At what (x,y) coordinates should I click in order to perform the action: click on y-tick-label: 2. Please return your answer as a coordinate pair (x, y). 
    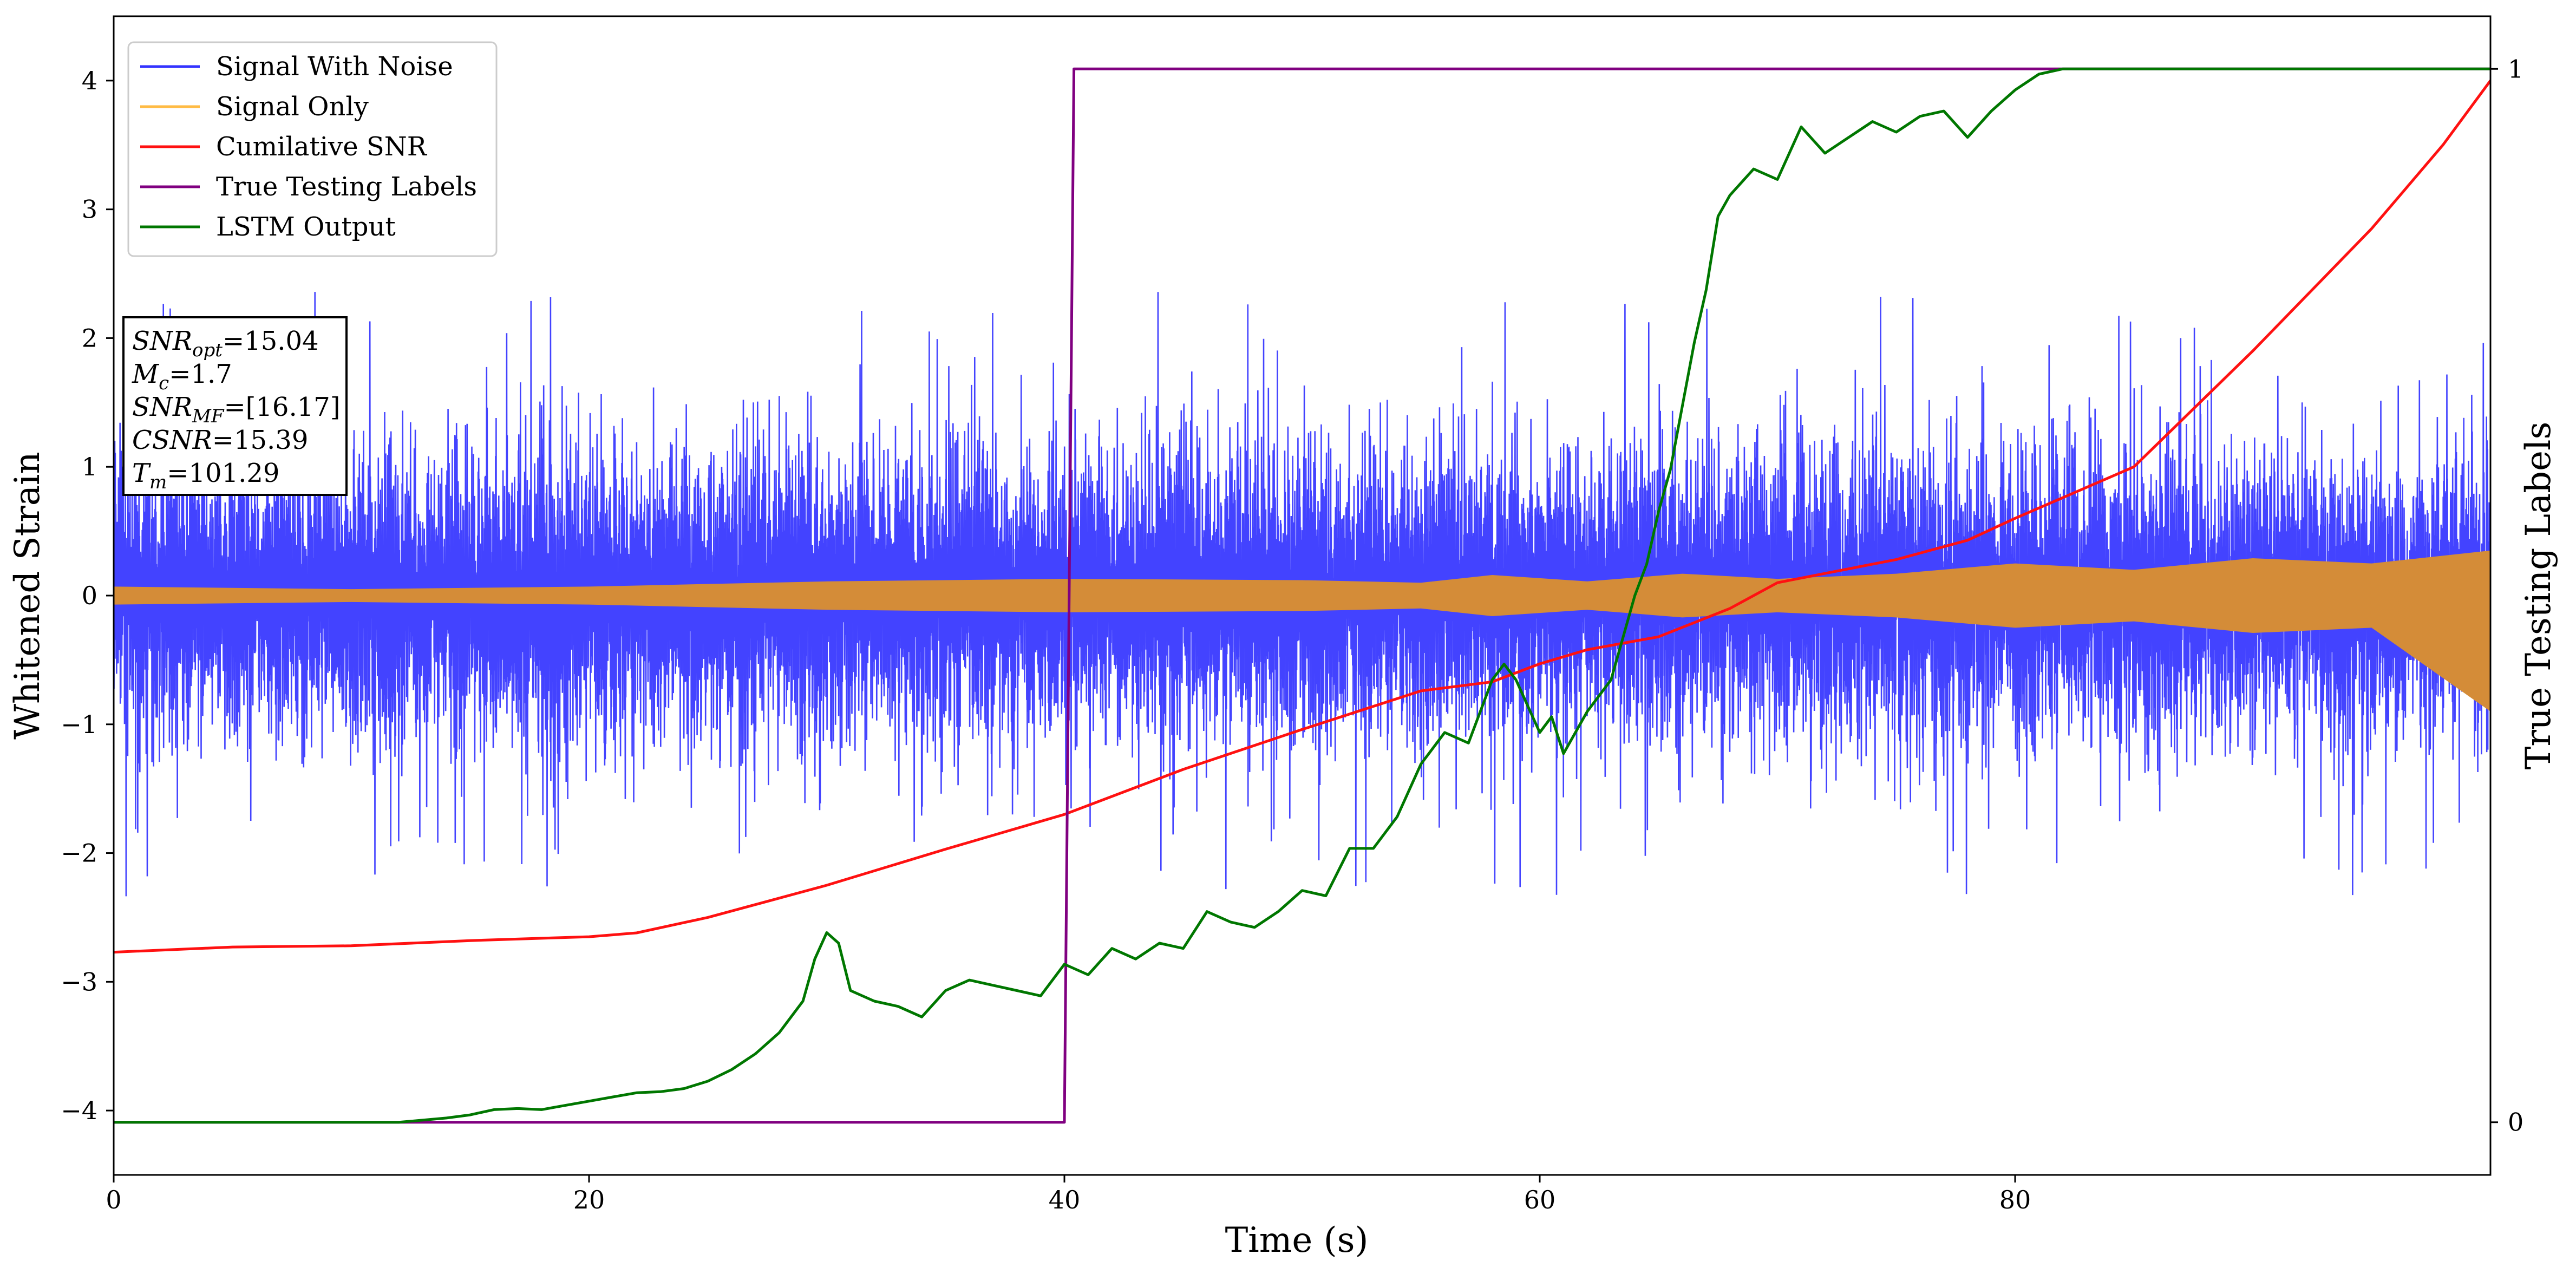
    Looking at the image, I should click on (90, 337).